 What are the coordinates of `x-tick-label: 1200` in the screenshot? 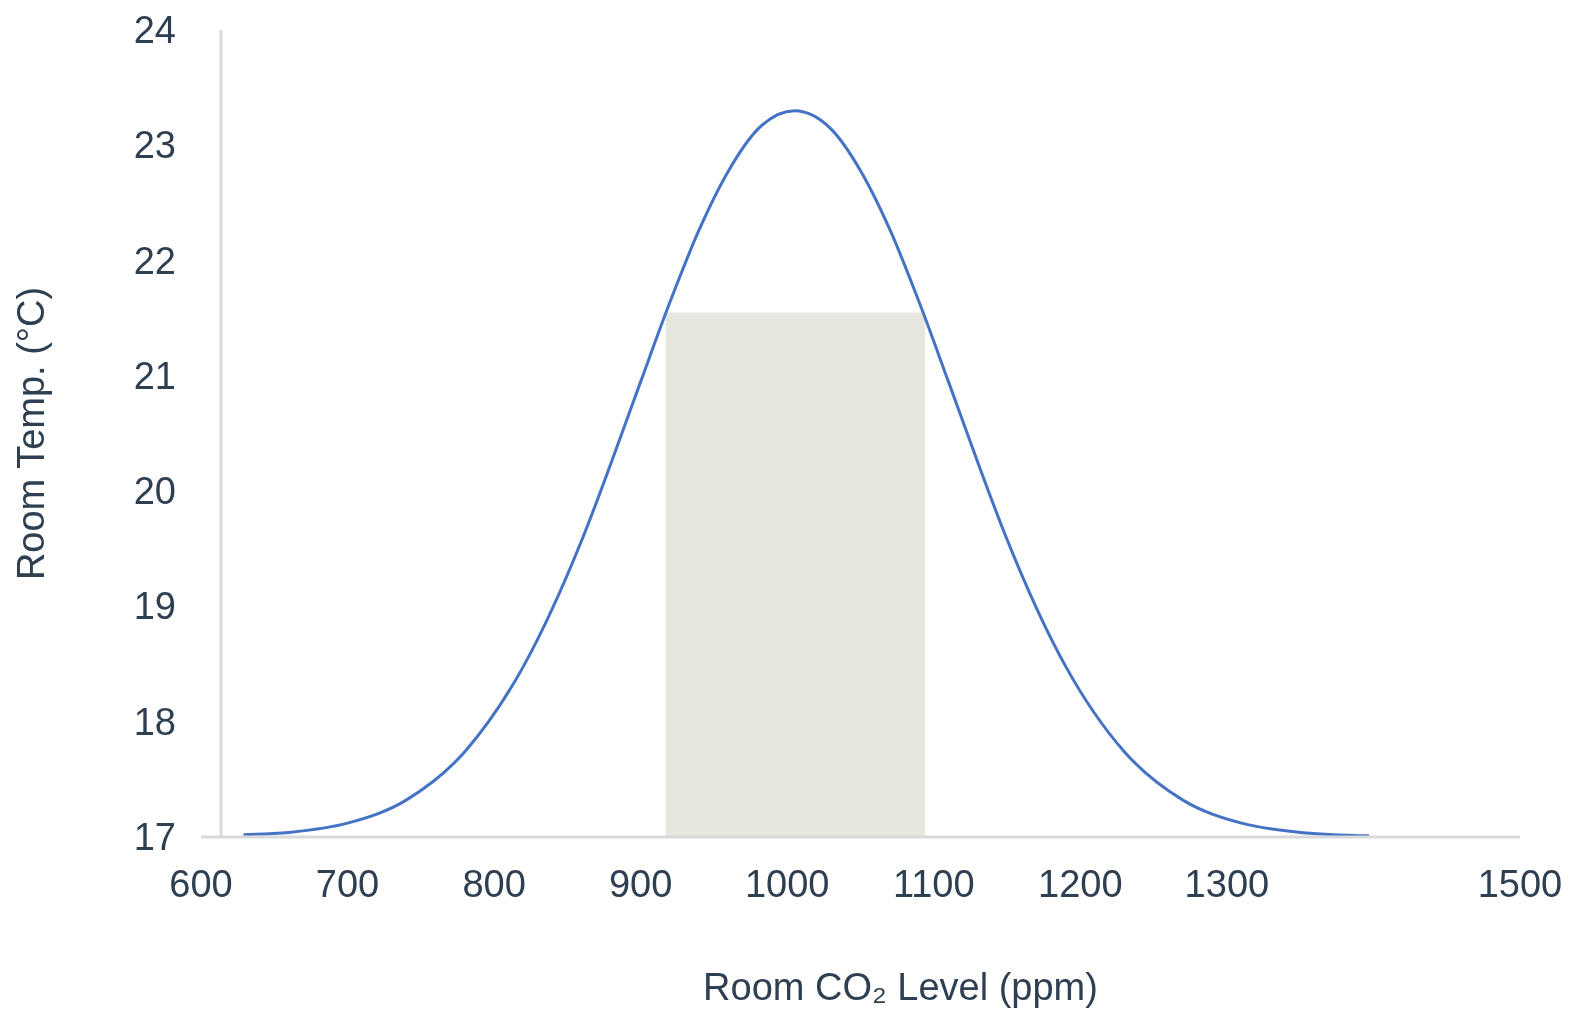 It's located at (1080, 884).